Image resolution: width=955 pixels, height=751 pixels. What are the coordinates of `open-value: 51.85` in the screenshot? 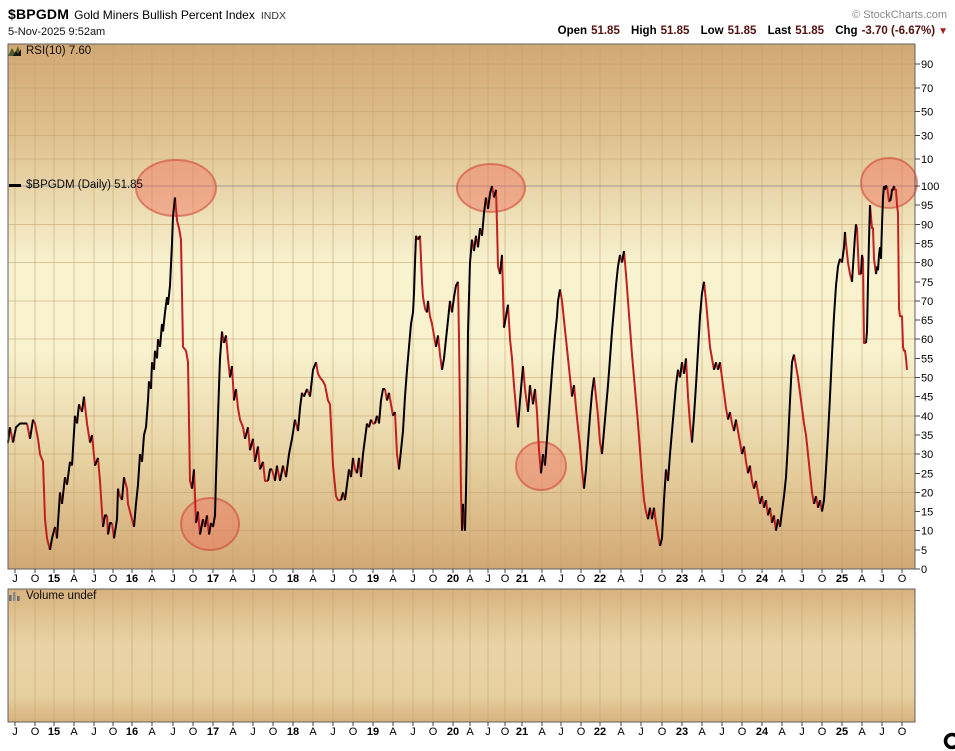 It's located at (605, 31).